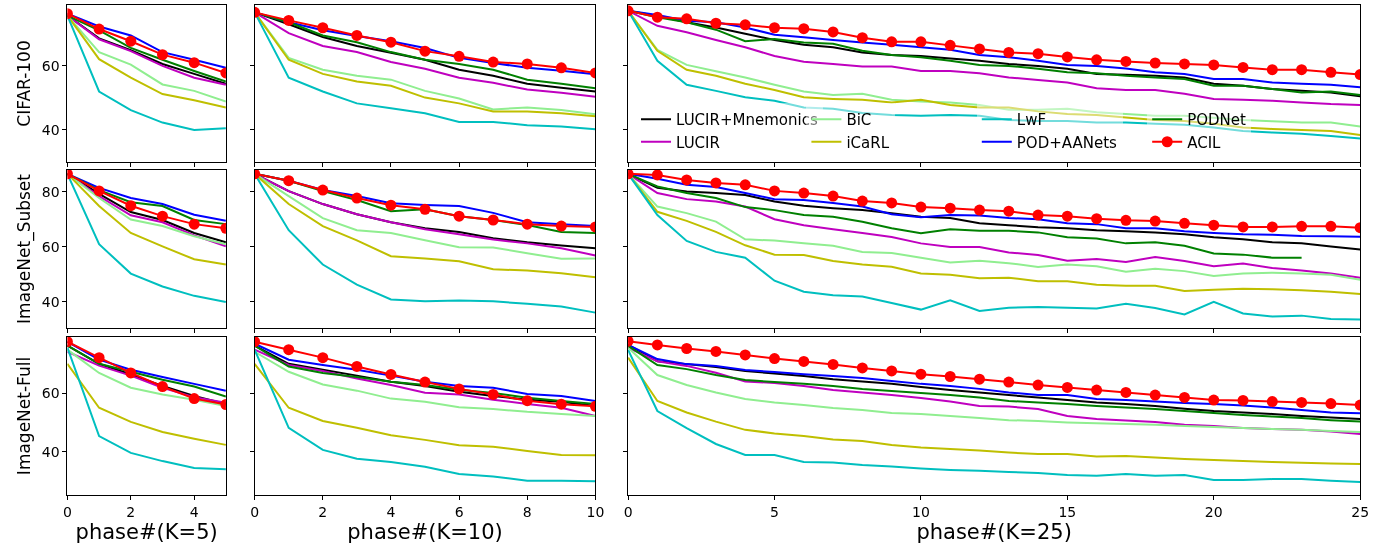 Image resolution: width=1387 pixels, height=555 pixels. What do you see at coordinates (859, 120) in the screenshot?
I see `legend-label: BiC` at bounding box center [859, 120].